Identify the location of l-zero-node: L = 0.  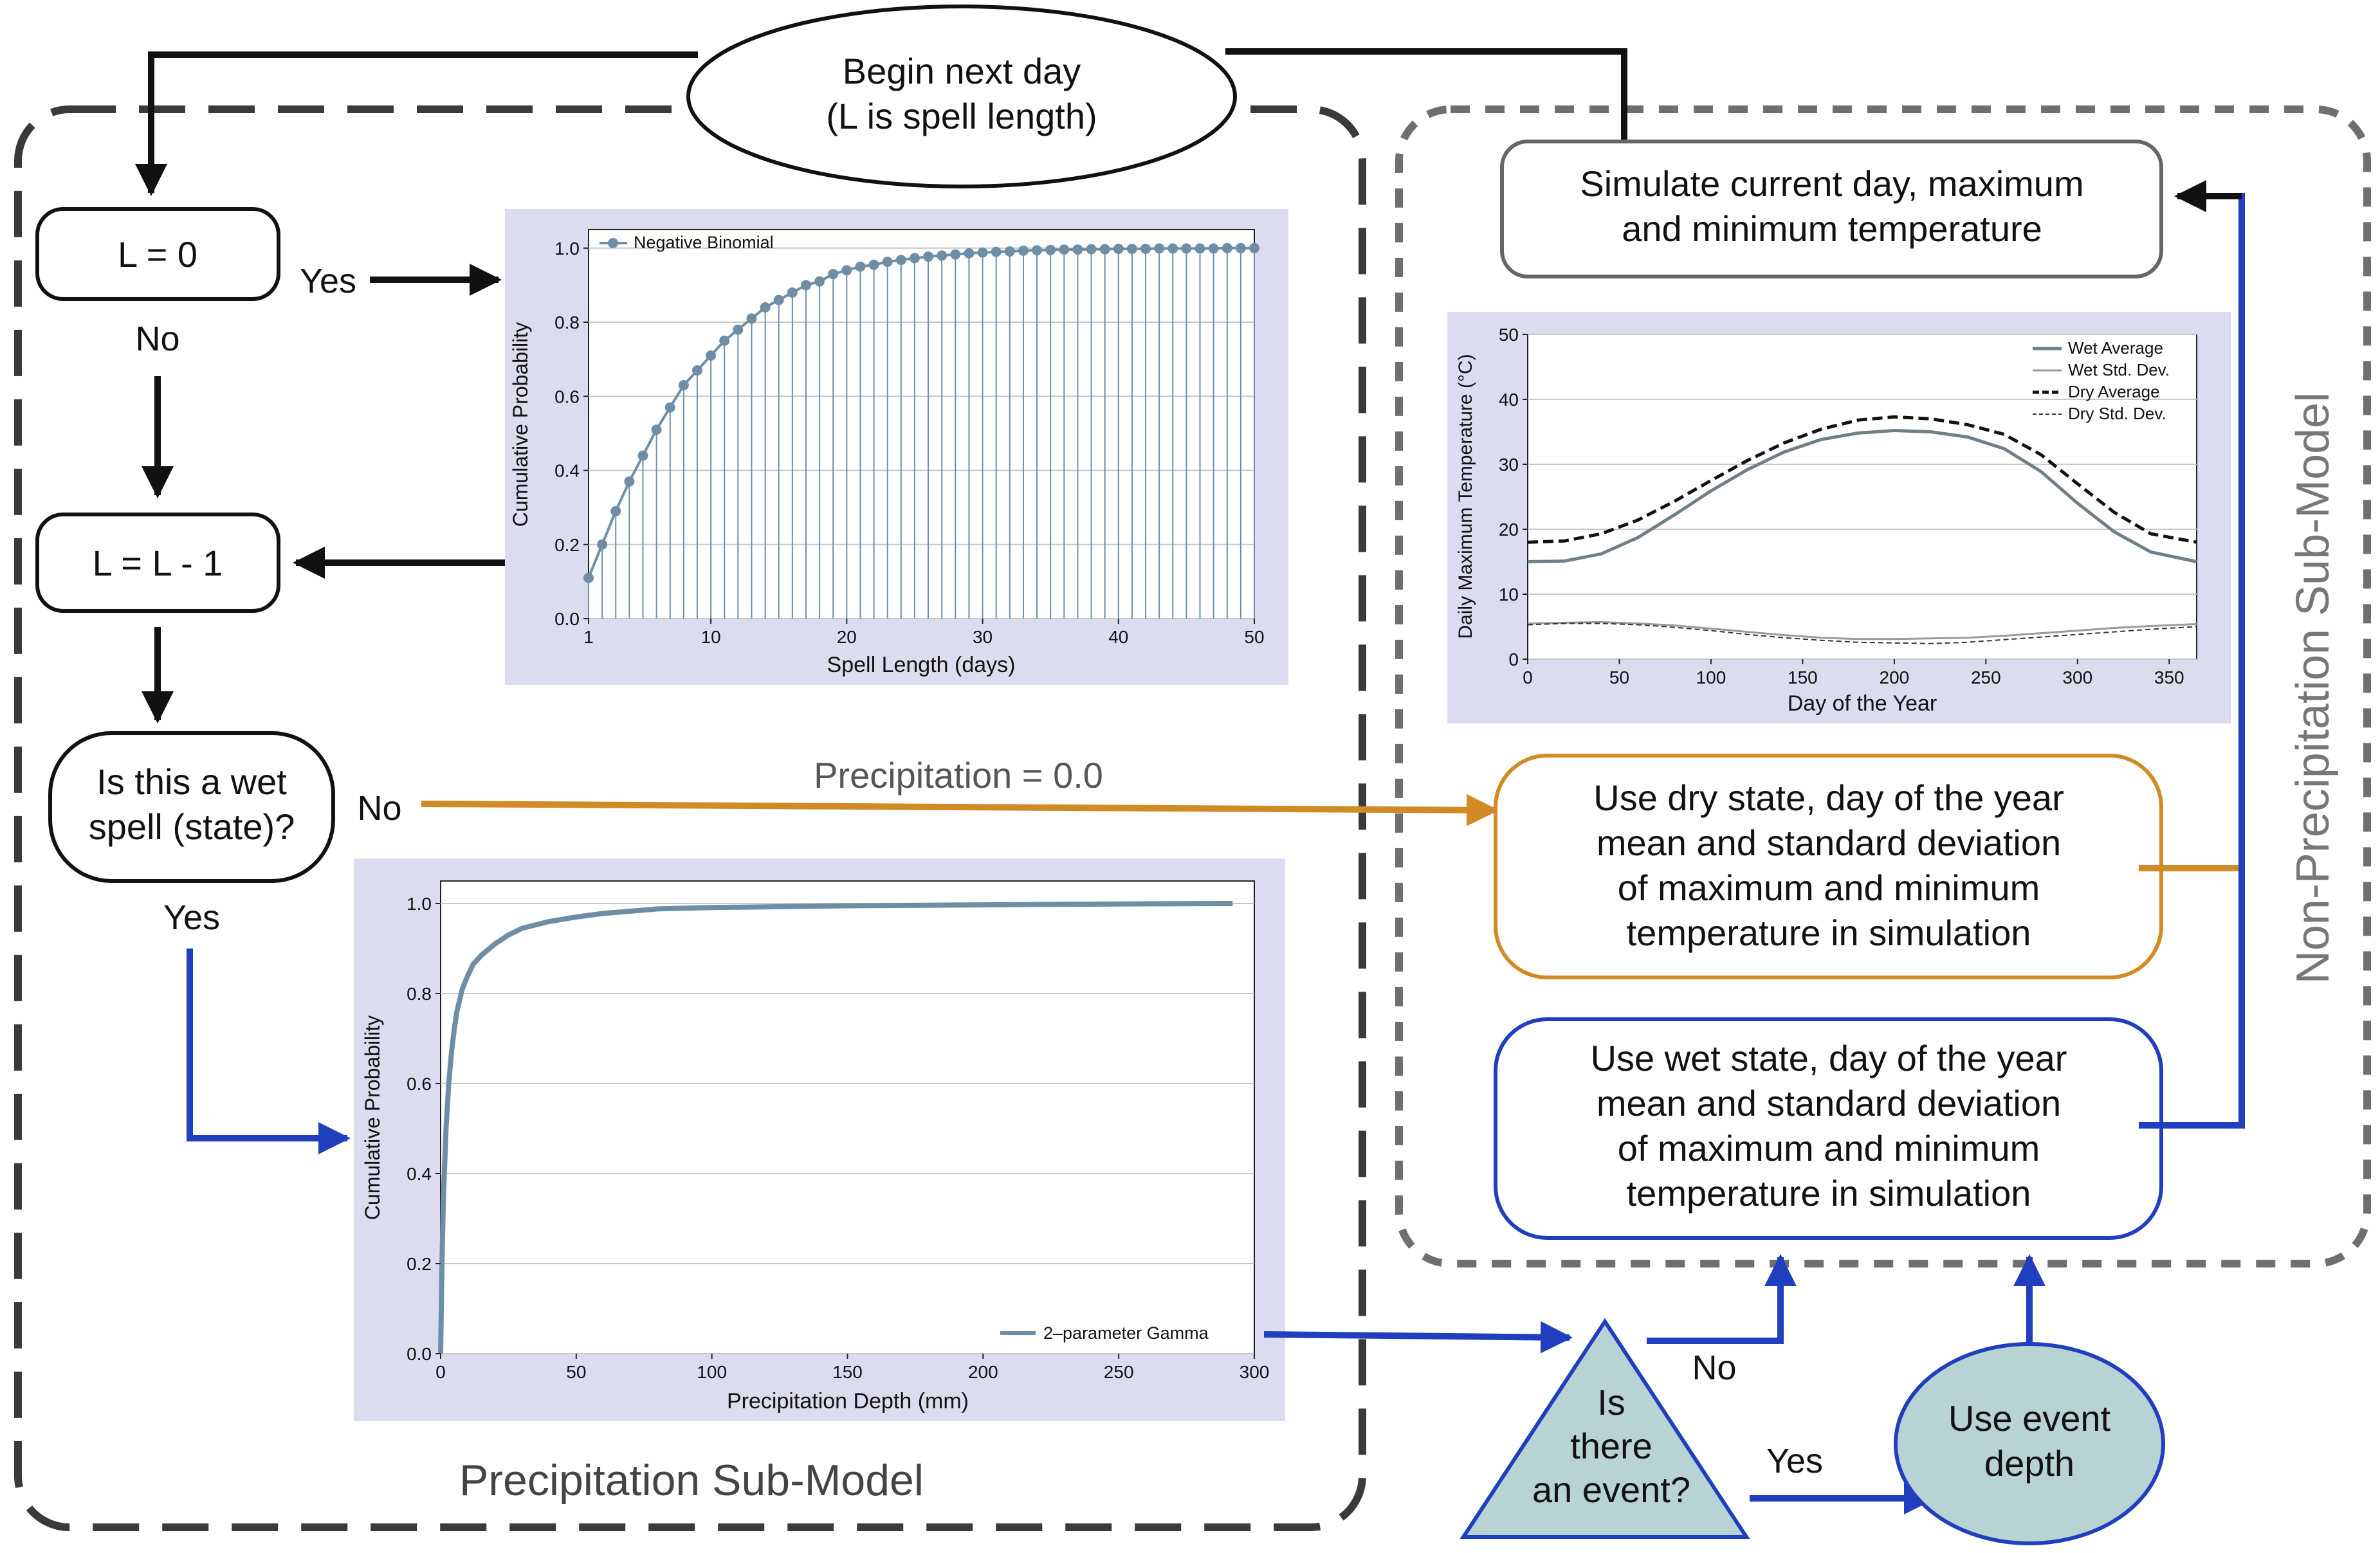
(157, 254).